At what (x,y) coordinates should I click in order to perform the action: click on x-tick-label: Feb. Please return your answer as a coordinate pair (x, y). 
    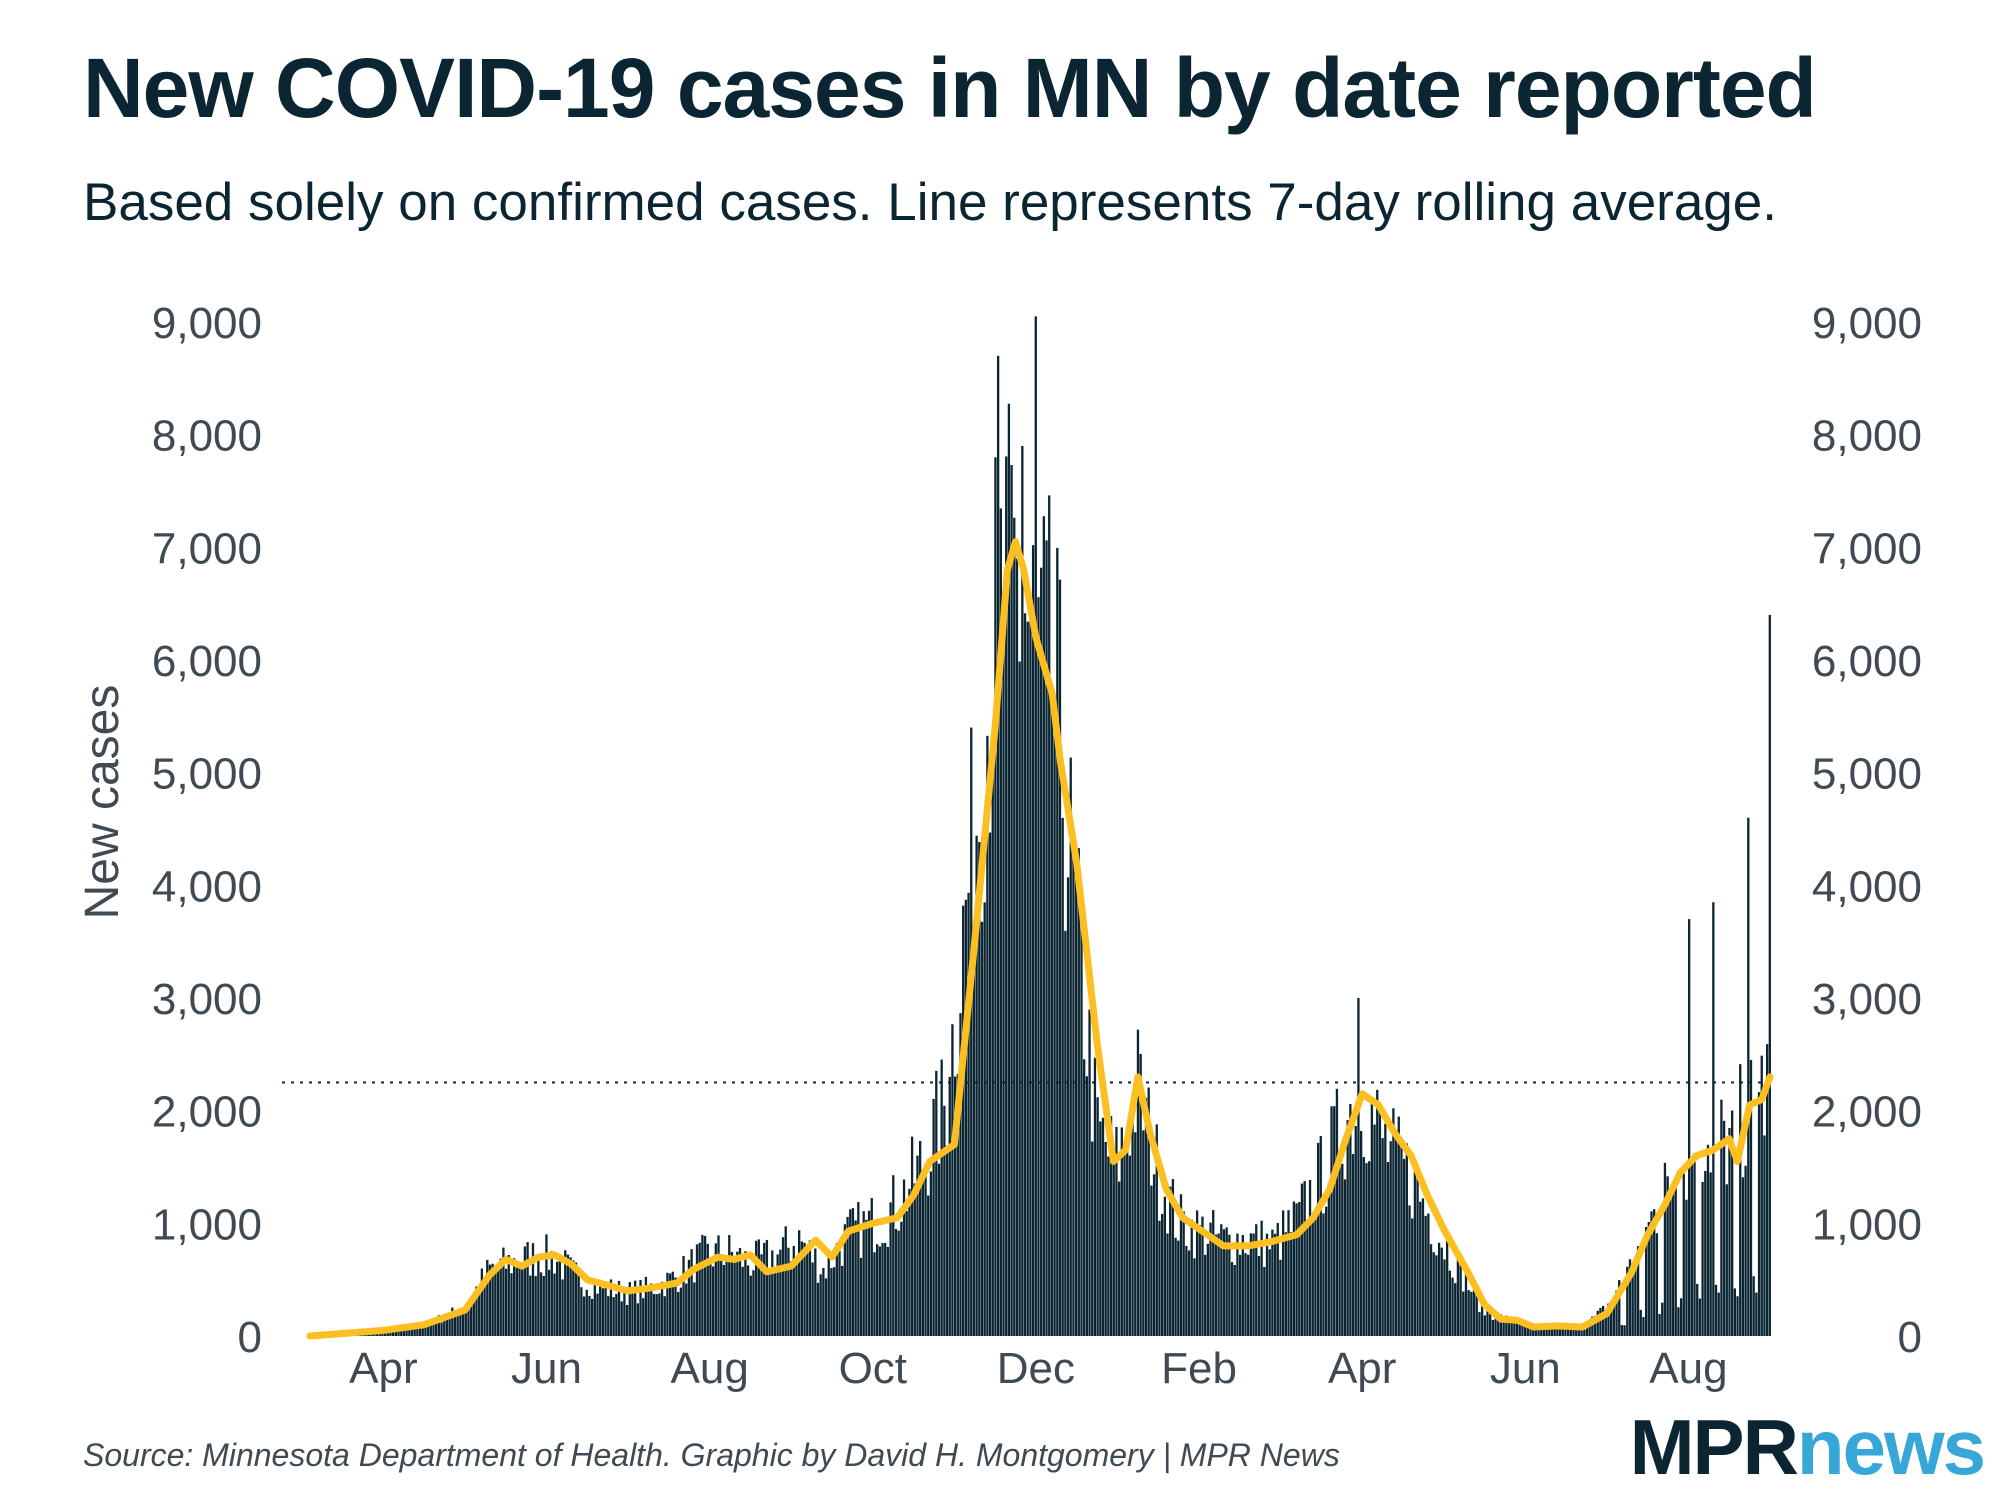
    Looking at the image, I should click on (1199, 1368).